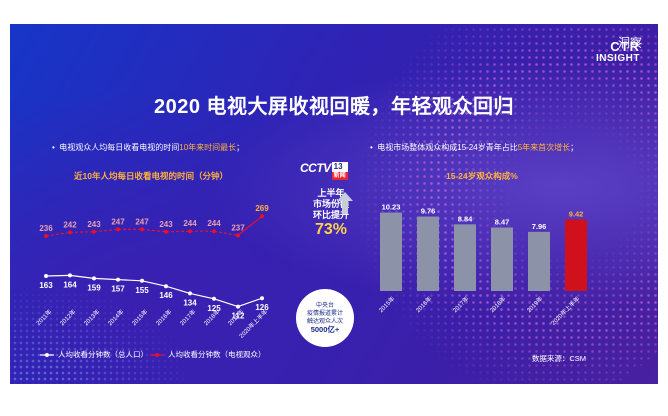 The width and height of the screenshot is (668, 416). Describe the element at coordinates (331, 229) in the screenshot. I see `share-percent: 73%` at that location.